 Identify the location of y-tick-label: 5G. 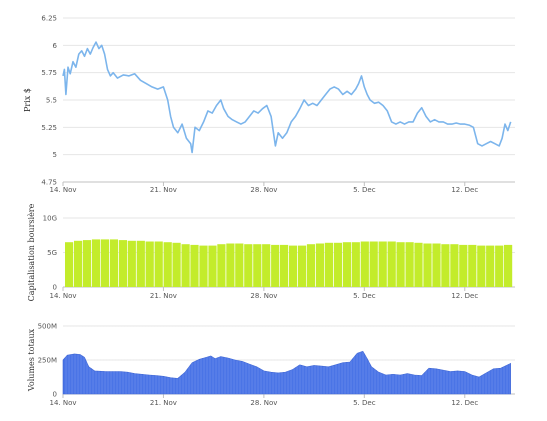
(52, 253).